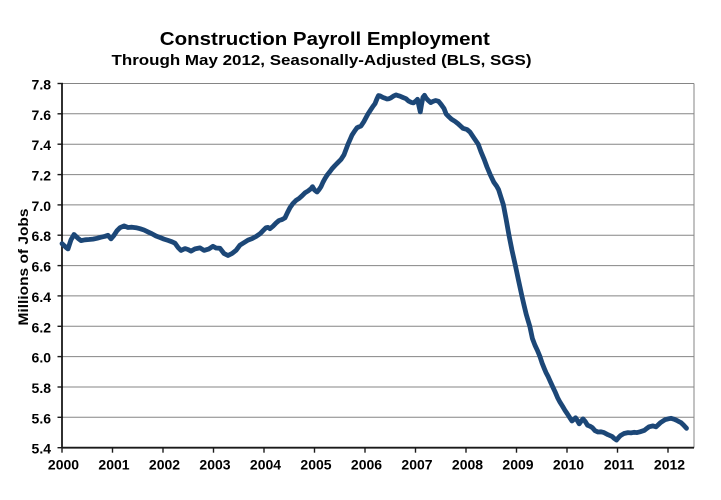 The width and height of the screenshot is (721, 500). I want to click on svg-text: 5.8, so click(42, 388).